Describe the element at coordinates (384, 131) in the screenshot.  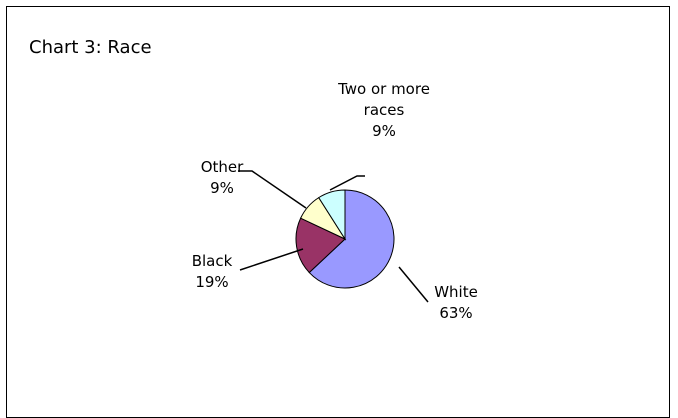
I see `slice-value-label-two-or-more-races: 9%` at that location.